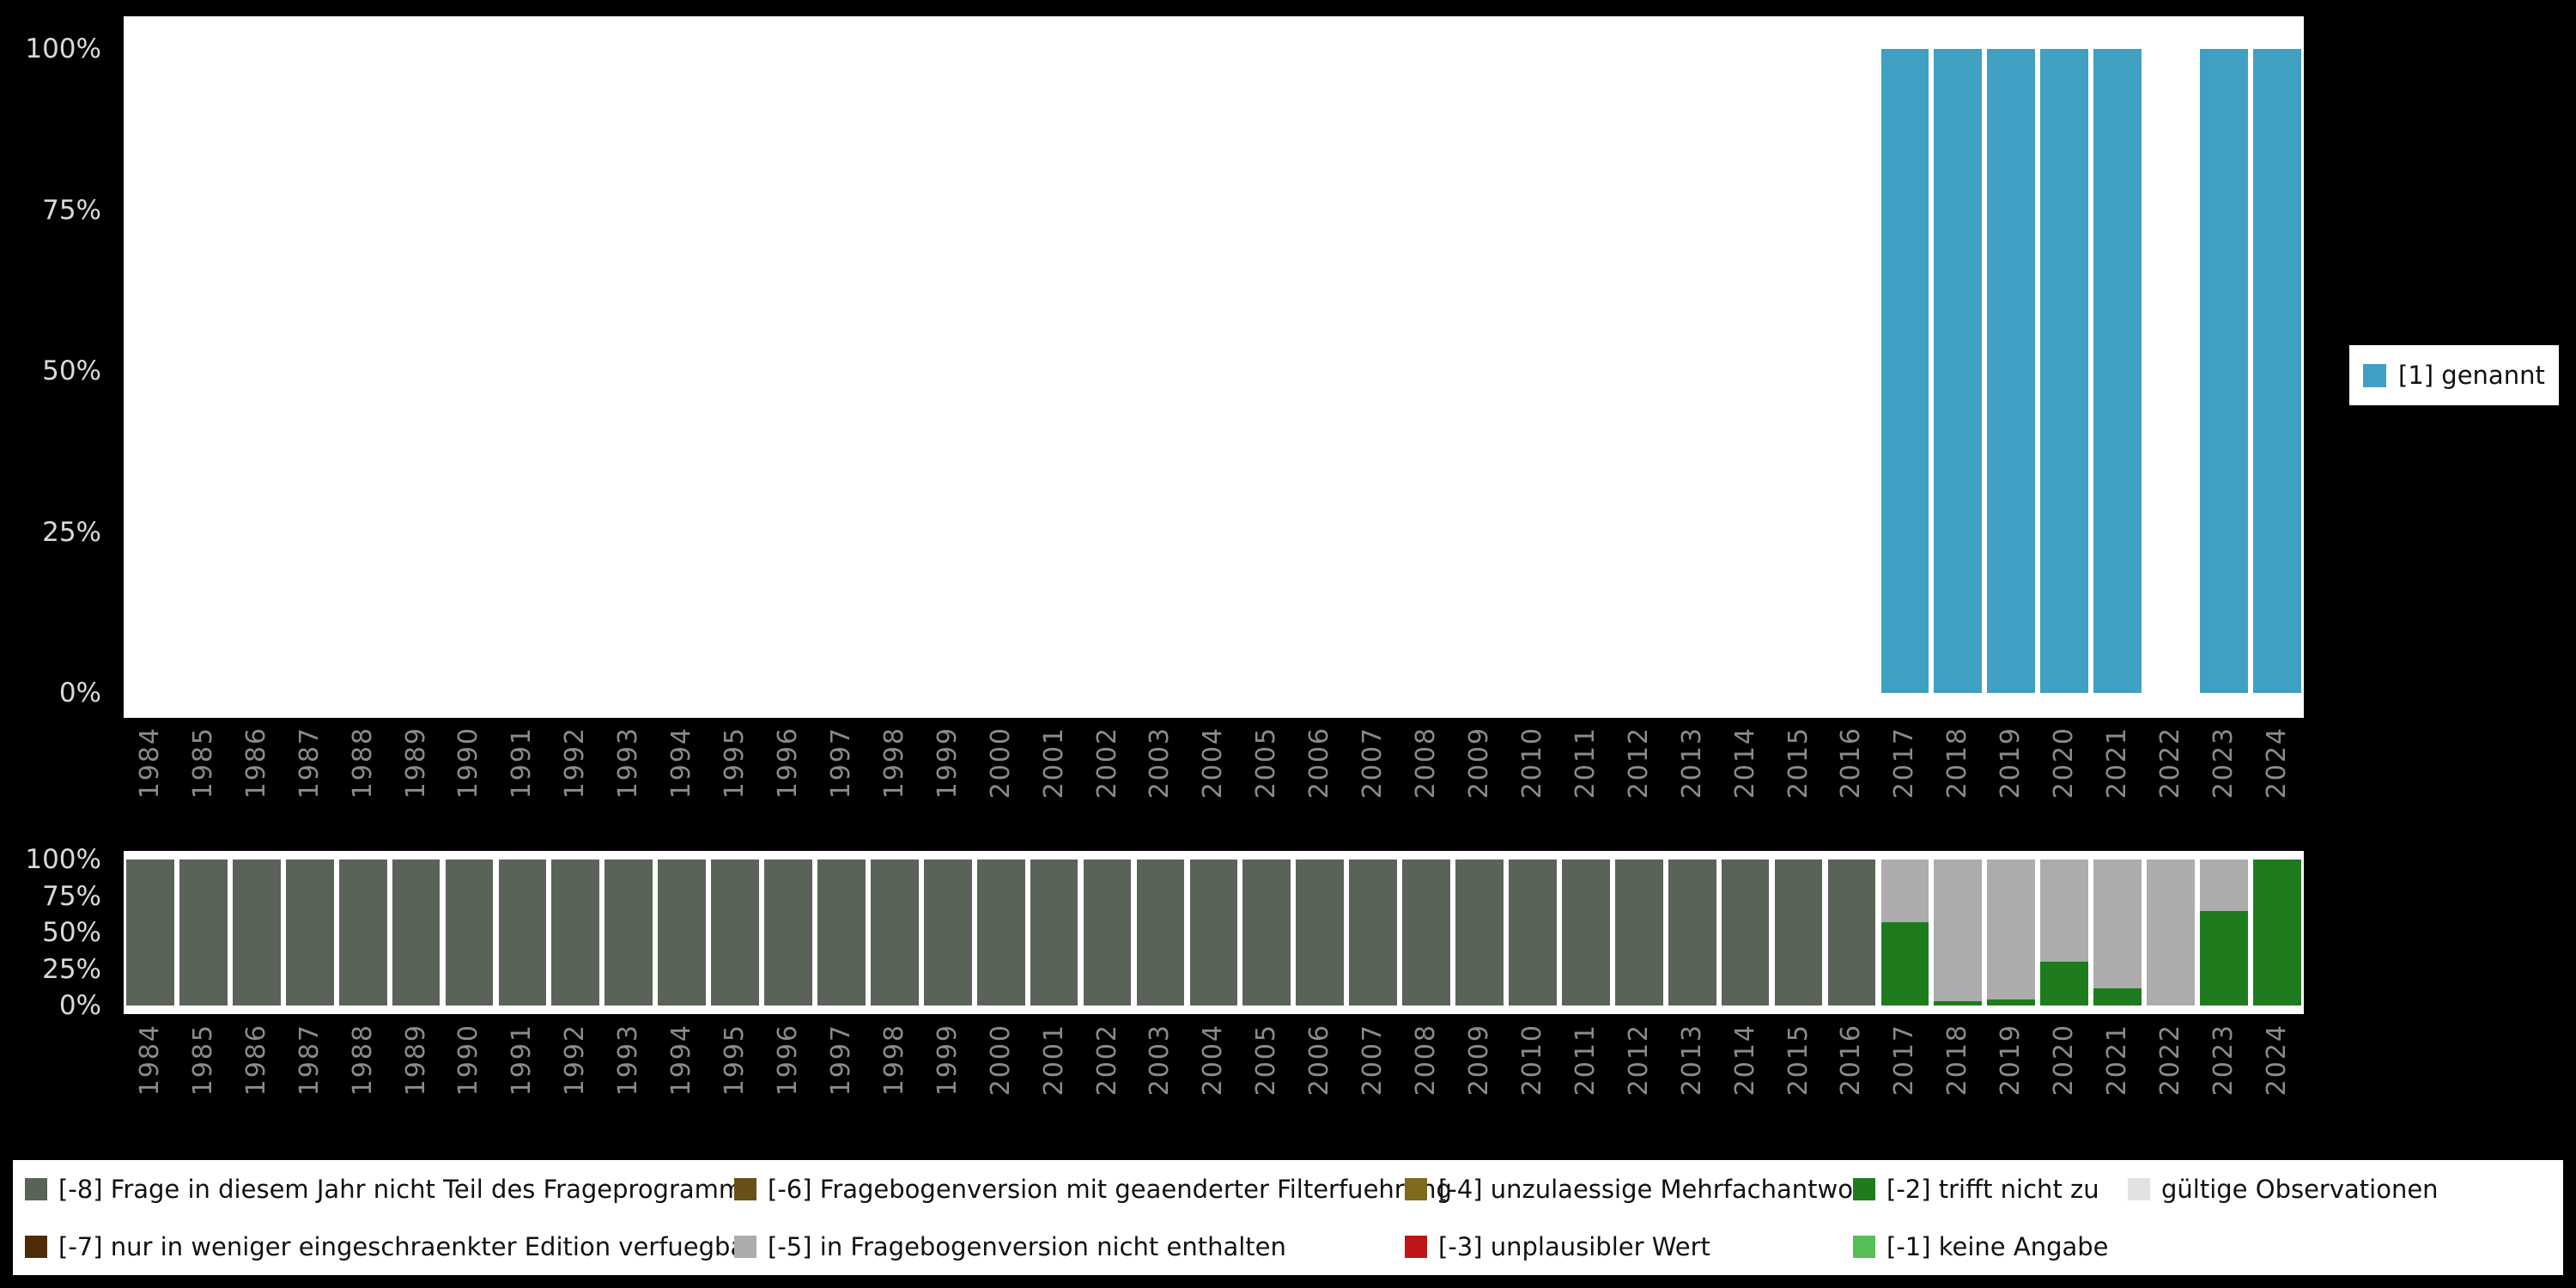 The image size is (2576, 1288). Describe the element at coordinates (150, 932) in the screenshot. I see `bar-1984` at that location.